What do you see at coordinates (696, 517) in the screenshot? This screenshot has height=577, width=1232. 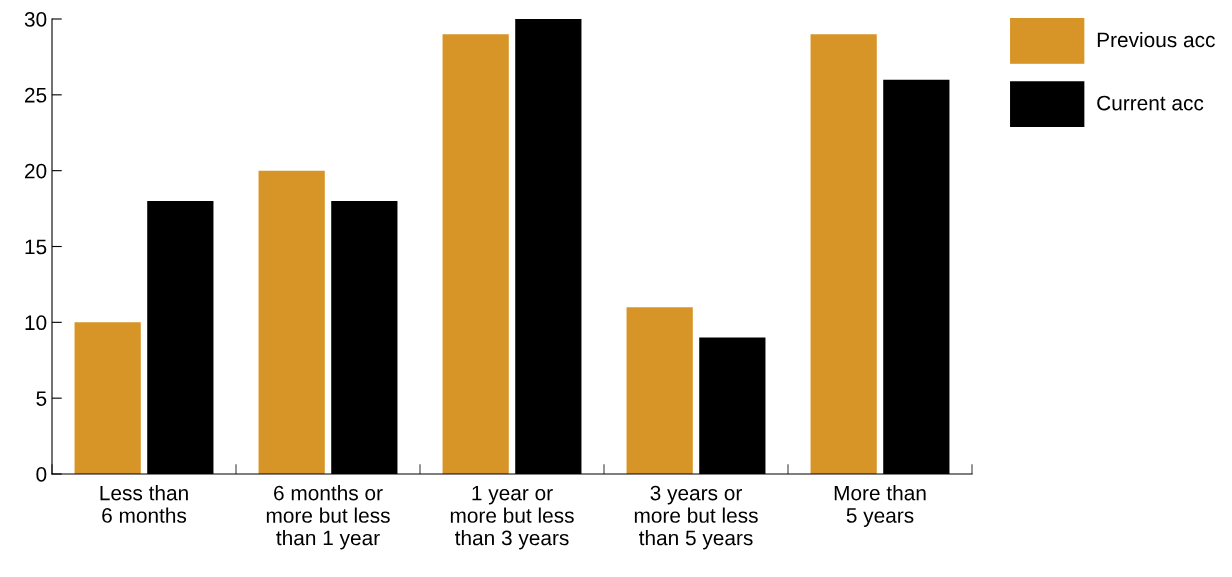 I see `x-tick-label: 3 years or more but less than 5 years` at bounding box center [696, 517].